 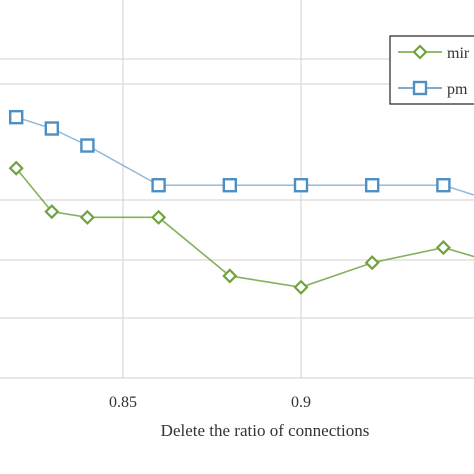 What do you see at coordinates (420, 52) in the screenshot?
I see `legend-marker-mir` at bounding box center [420, 52].